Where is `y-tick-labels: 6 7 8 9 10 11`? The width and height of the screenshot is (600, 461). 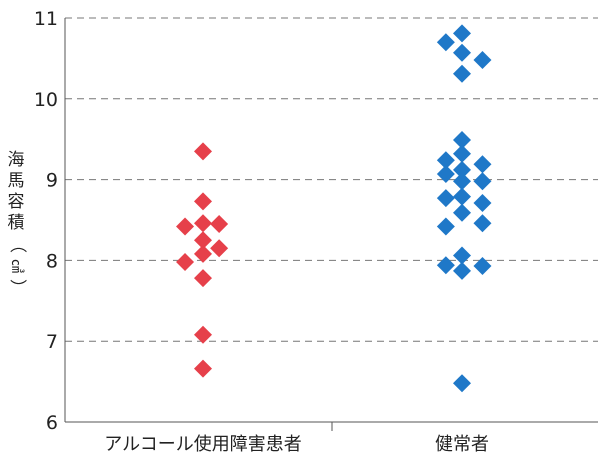
y-tick-labels: 6 7 8 9 10 11 is located at coordinates (46, 221).